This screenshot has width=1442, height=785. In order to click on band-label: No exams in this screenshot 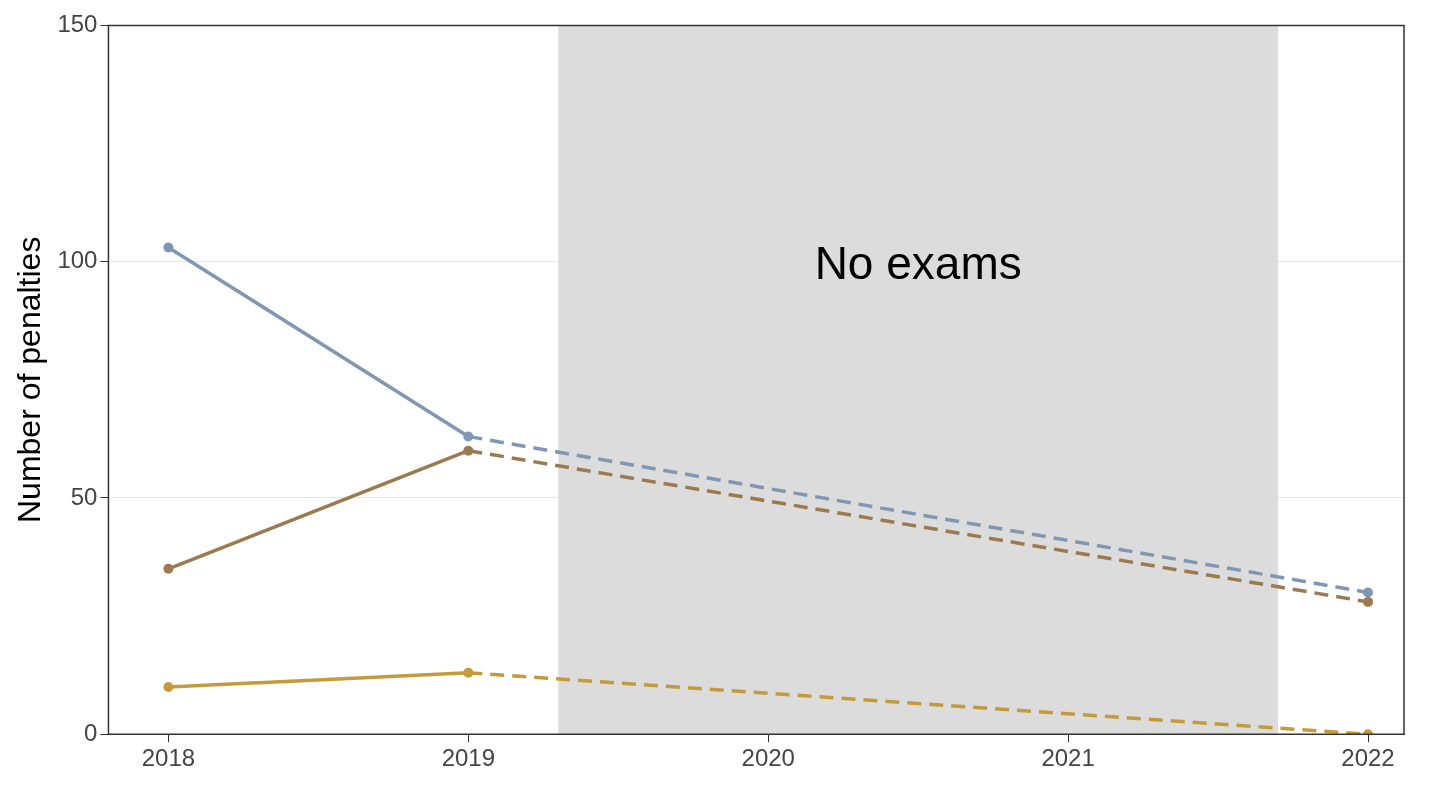, I will do `click(918, 263)`.